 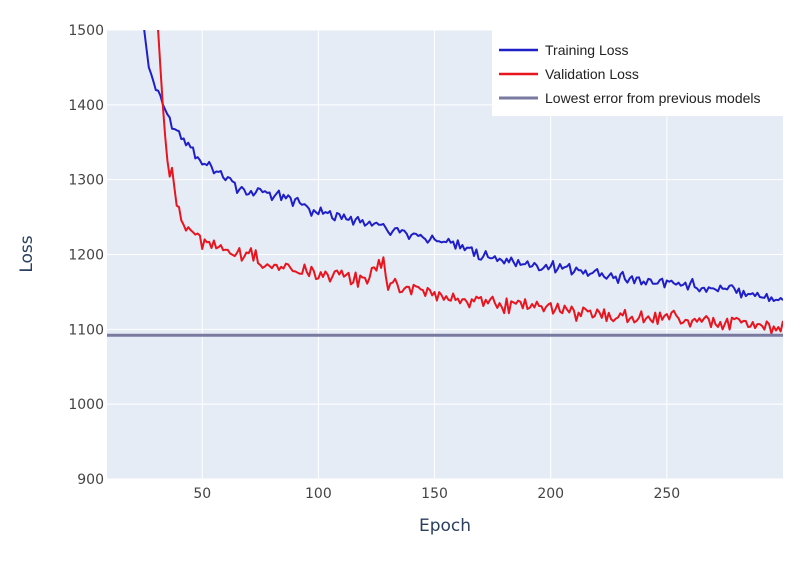 What do you see at coordinates (86, 31) in the screenshot?
I see `y-tick-label: 1500` at bounding box center [86, 31].